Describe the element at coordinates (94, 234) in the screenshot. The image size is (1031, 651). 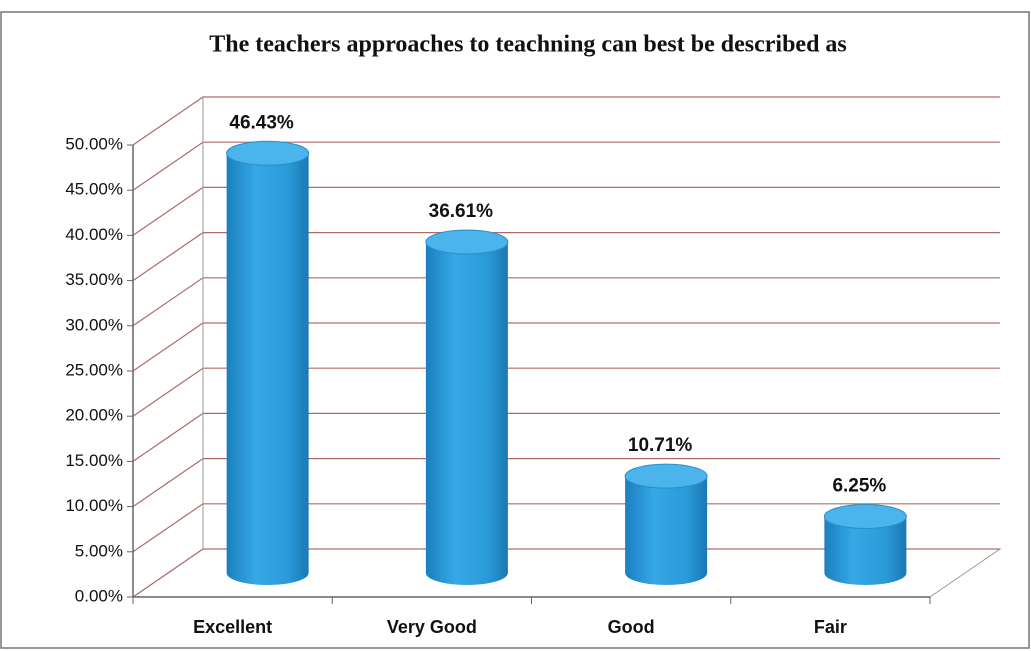
I see `y-tick-label: 40.00%` at that location.